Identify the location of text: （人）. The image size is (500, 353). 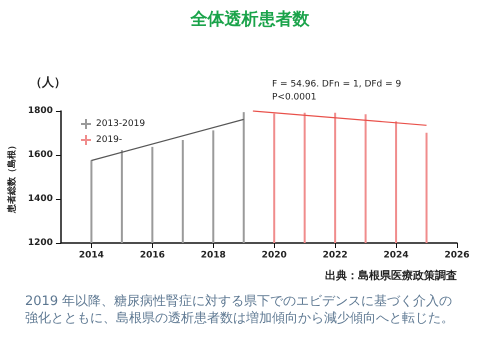
(48, 82).